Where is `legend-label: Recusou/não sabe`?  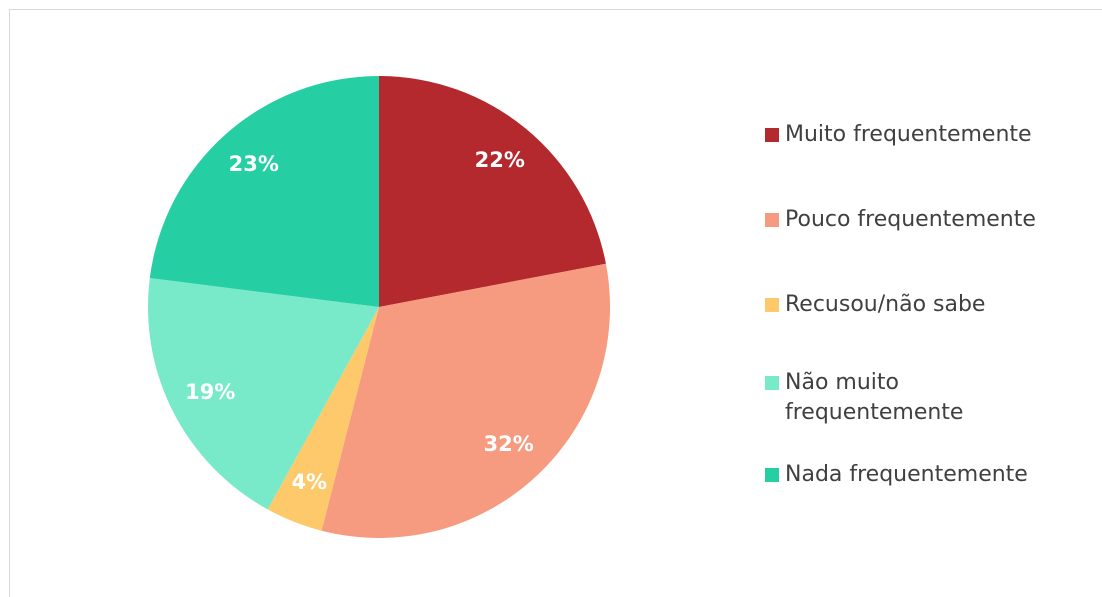
legend-label: Recusou/não sabe is located at coordinates (885, 304).